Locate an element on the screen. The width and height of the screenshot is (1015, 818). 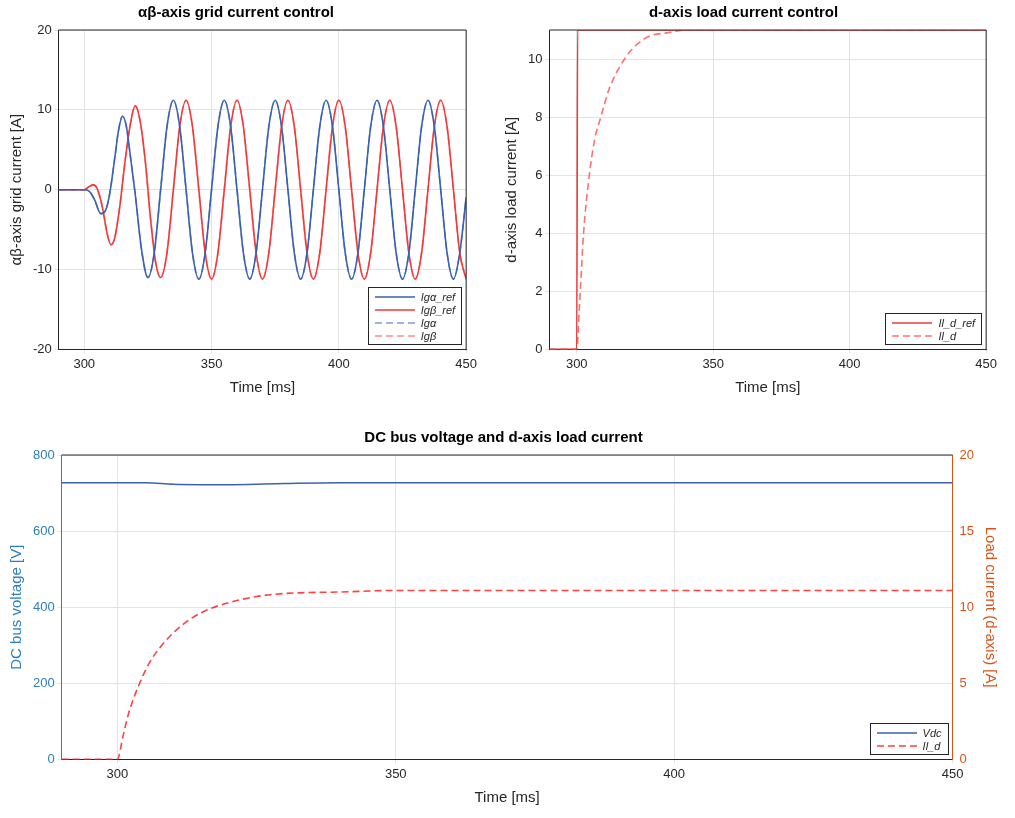
y-tick-label: -10 is located at coordinates (42, 269).